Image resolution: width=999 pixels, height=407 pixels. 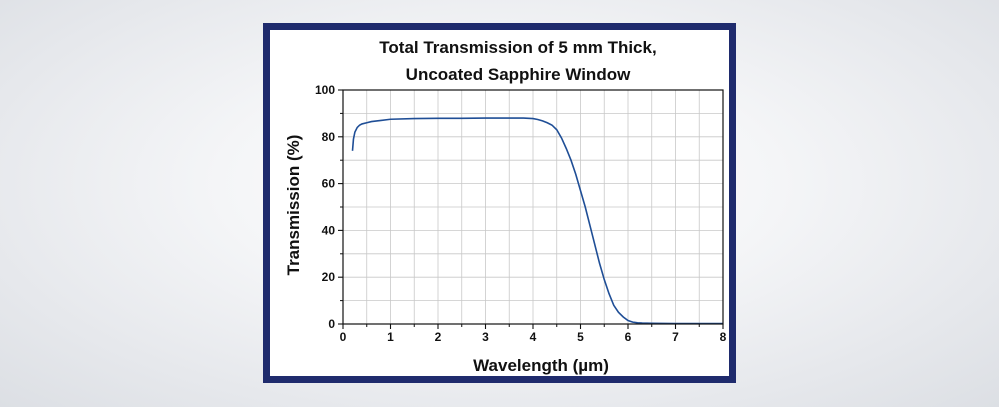 What do you see at coordinates (628, 337) in the screenshot?
I see `x-tick-label: 6` at bounding box center [628, 337].